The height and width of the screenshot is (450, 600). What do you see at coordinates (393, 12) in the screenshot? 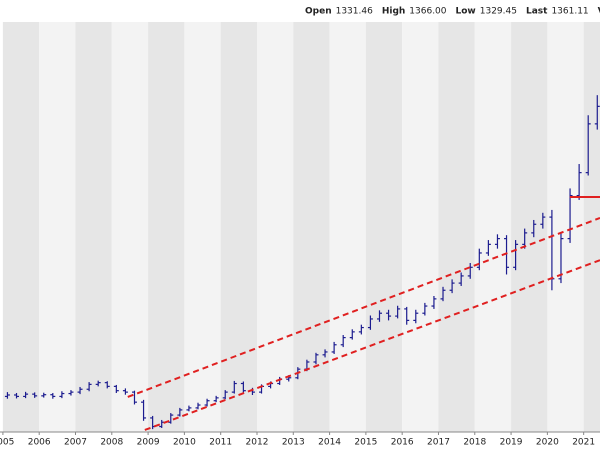
I see `quote-label: High` at bounding box center [393, 12].